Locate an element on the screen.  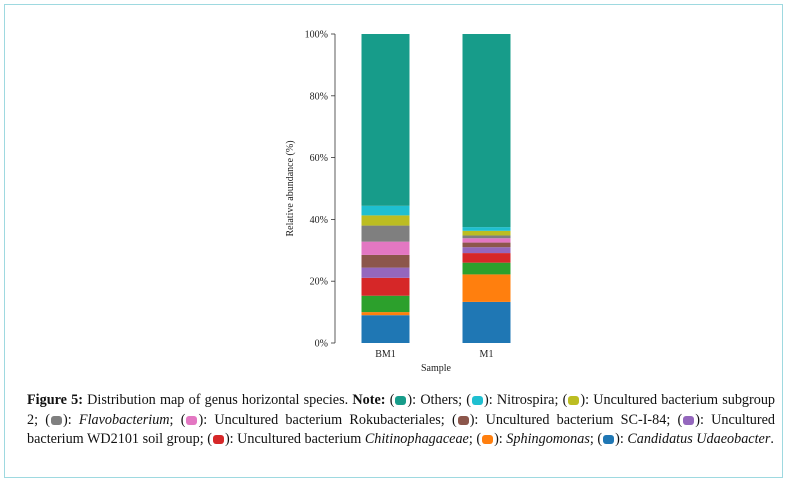
legend-swatch-subgroup2 is located at coordinates (574, 400).